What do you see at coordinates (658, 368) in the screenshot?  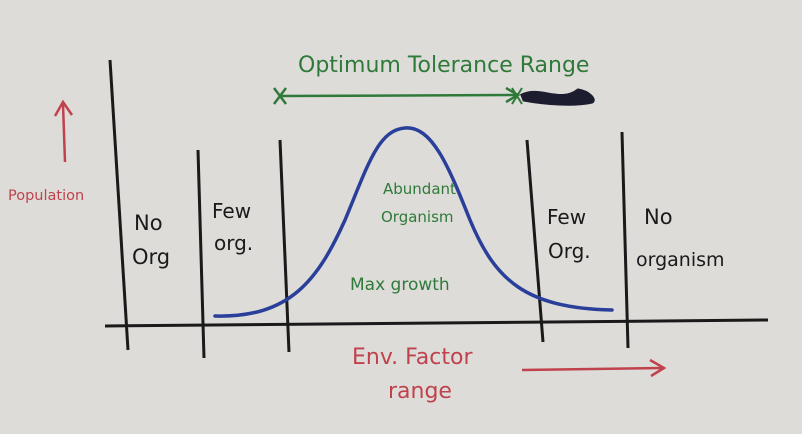 I see `x-axis-arrowhead` at bounding box center [658, 368].